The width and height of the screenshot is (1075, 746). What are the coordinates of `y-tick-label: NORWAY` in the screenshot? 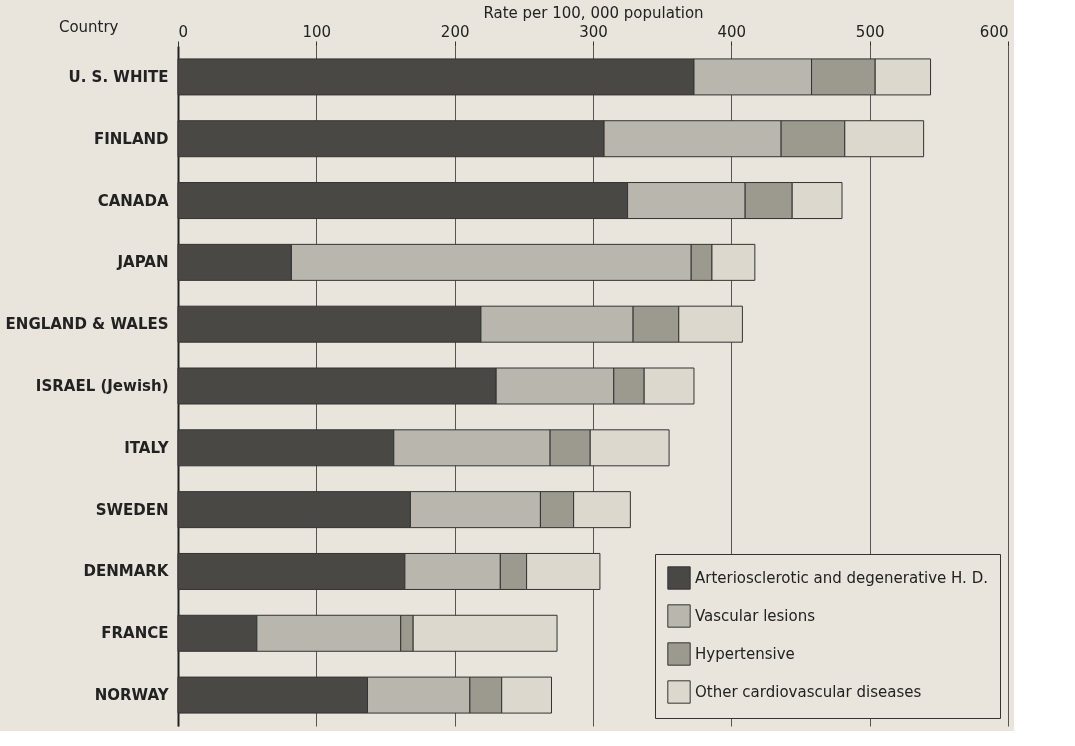 It's located at (132, 695).